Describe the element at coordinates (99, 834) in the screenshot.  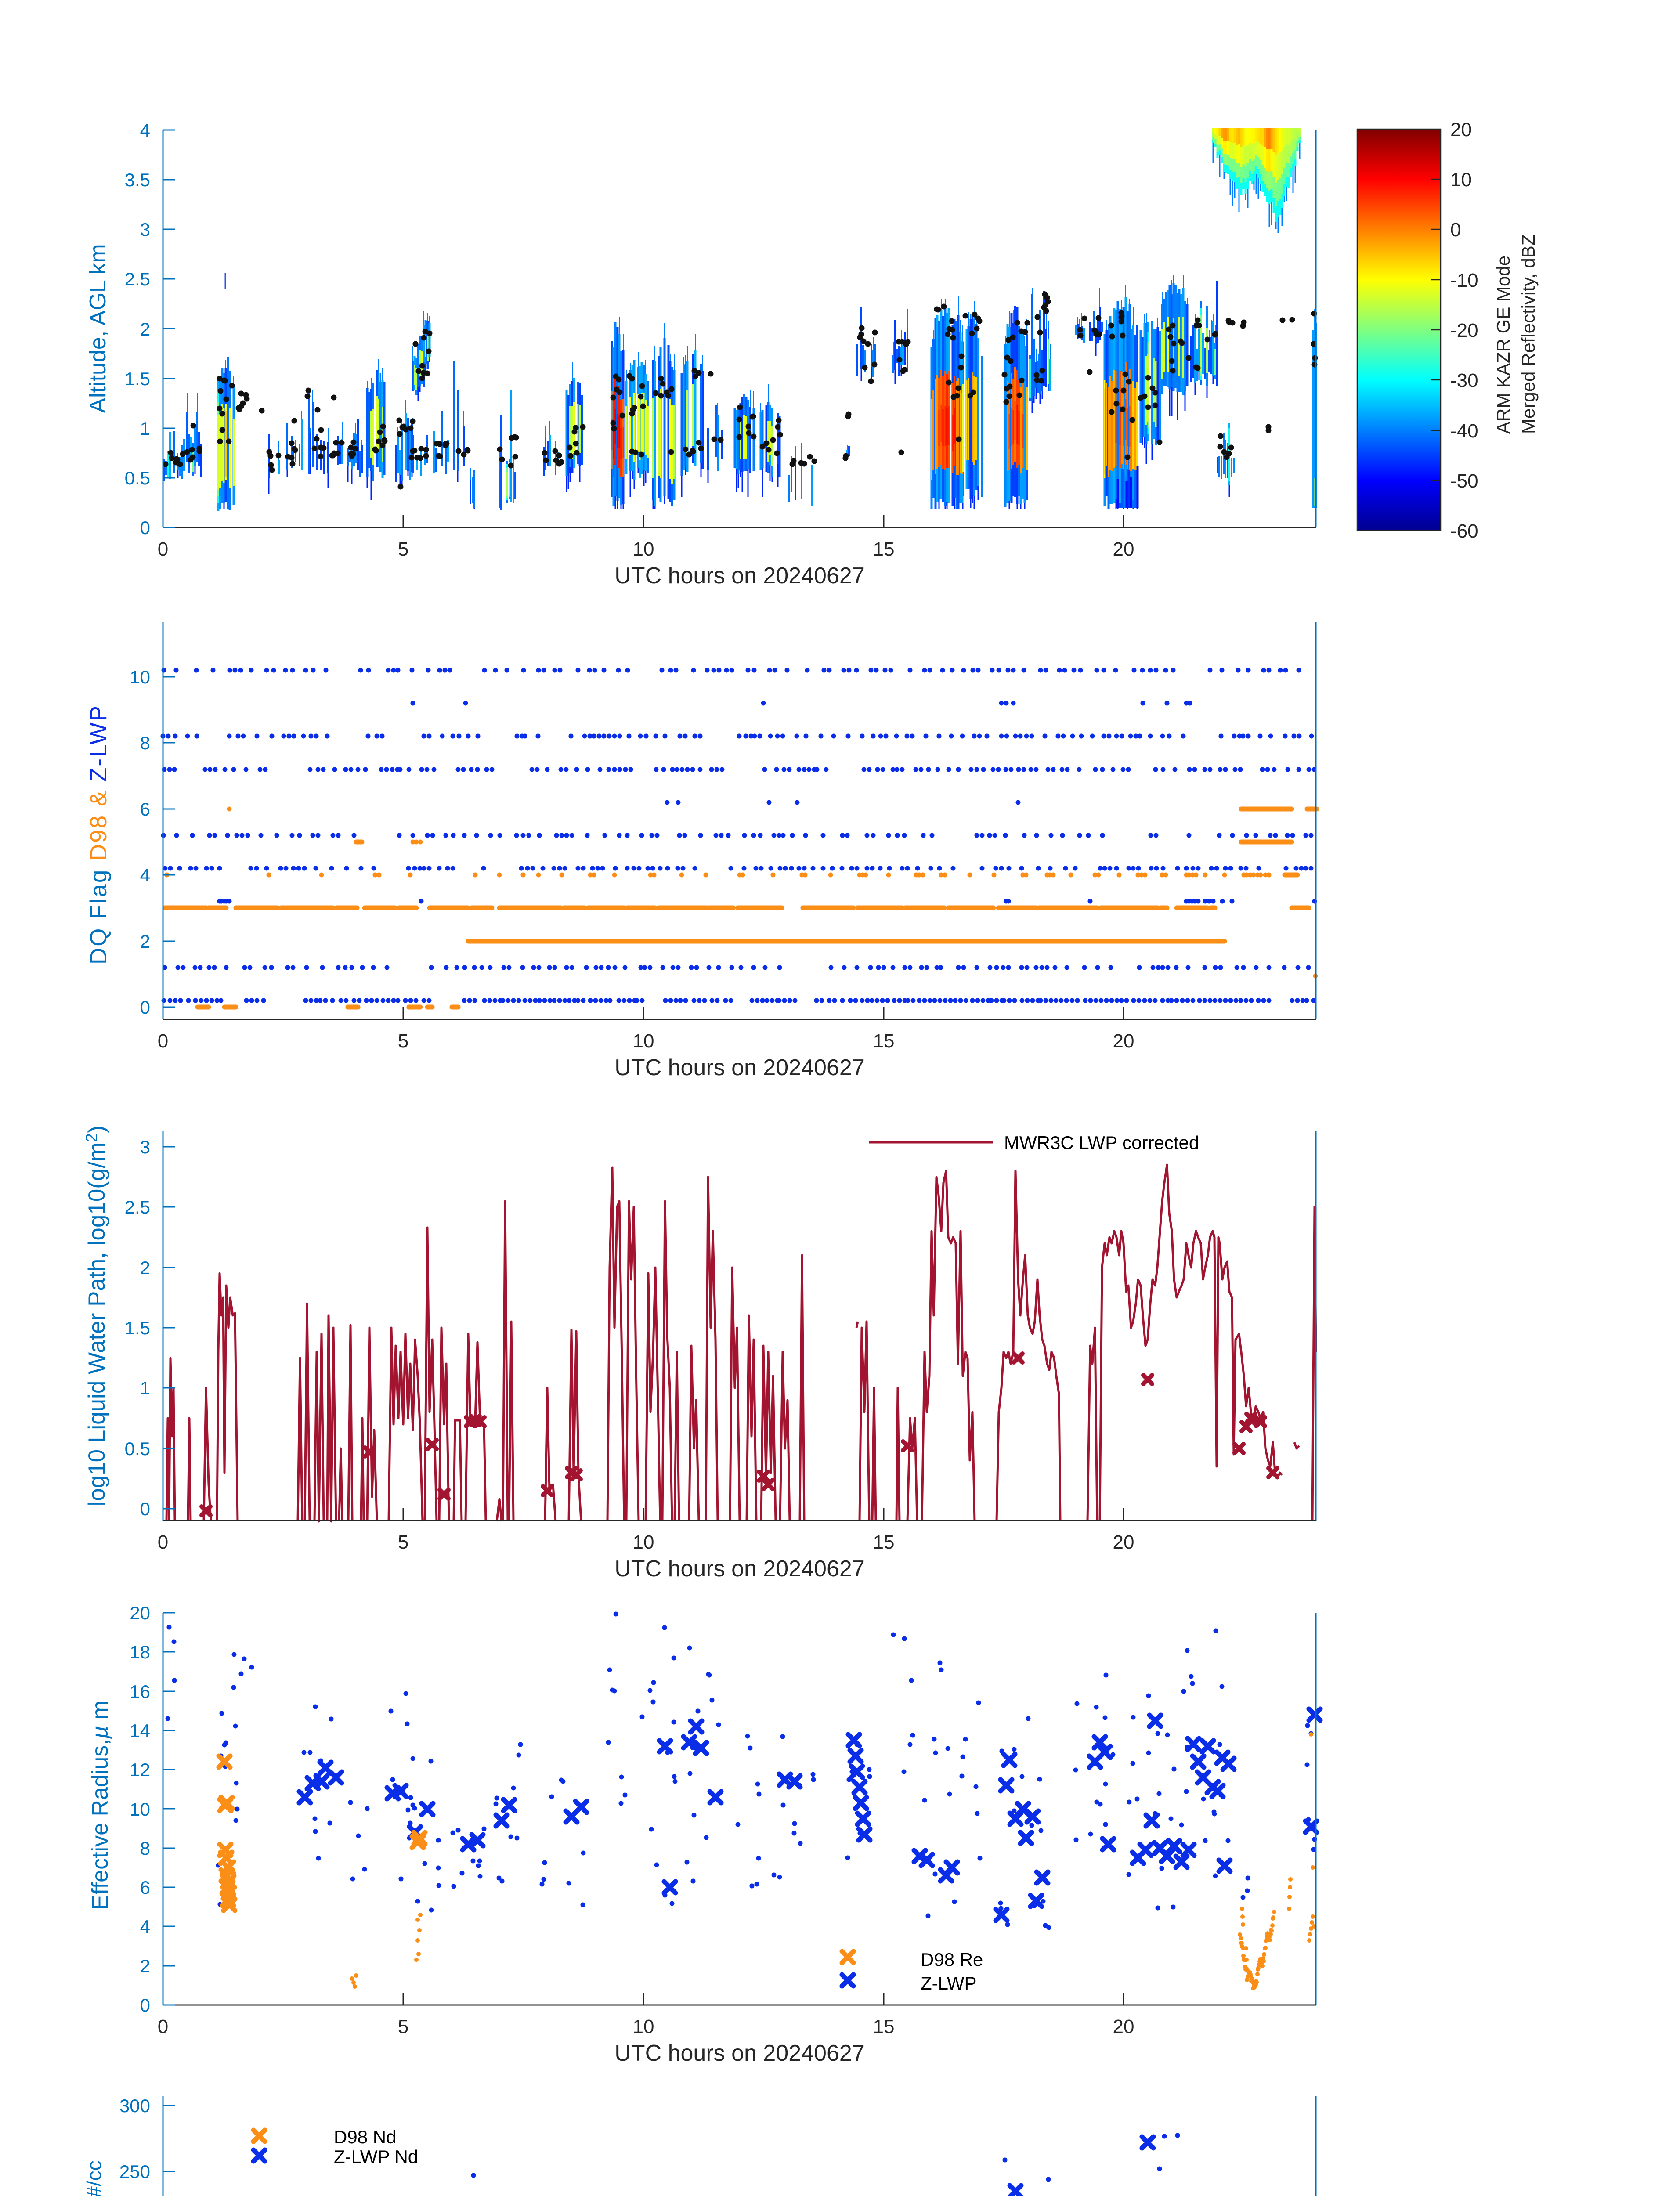
I see `svg-text: DQ Flag D98 & Z-LWP` at that location.